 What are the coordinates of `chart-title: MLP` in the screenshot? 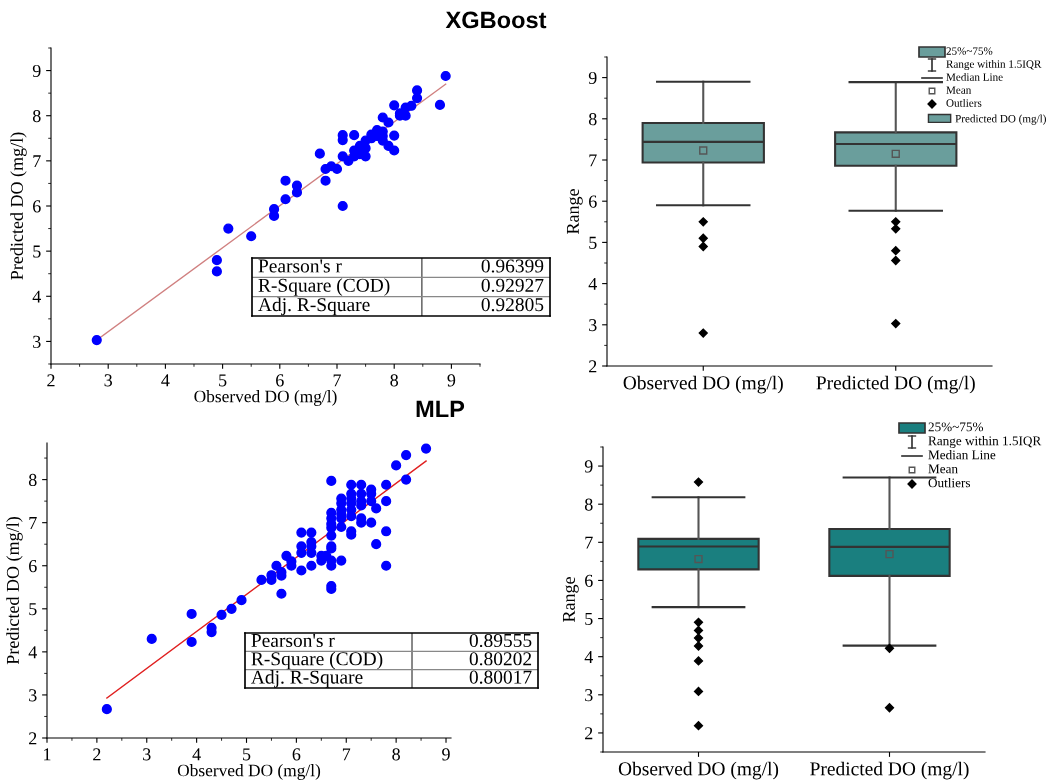 It's located at (440, 409).